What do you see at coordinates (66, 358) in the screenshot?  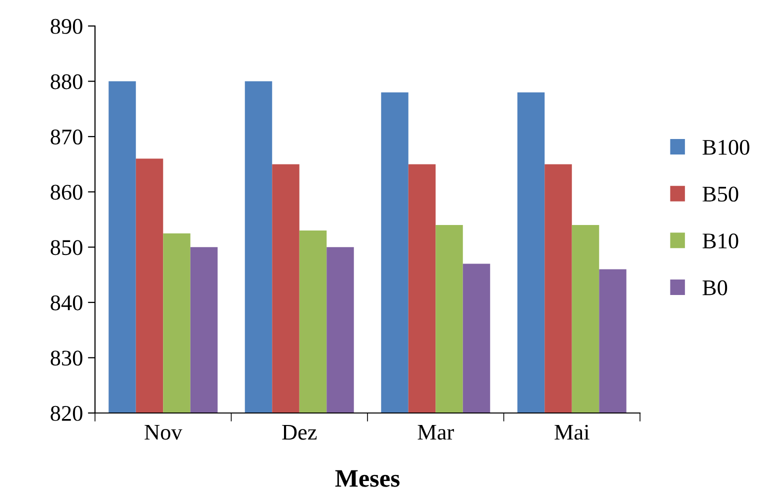 I see `y-tick-label: 830` at bounding box center [66, 358].